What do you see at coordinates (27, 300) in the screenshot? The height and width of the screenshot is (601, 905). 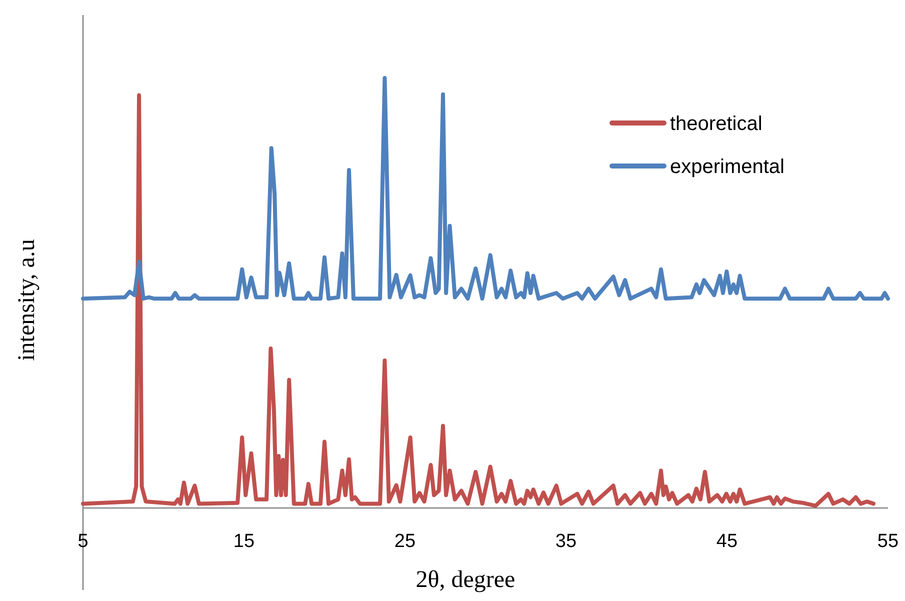 I see `y-axis-title: intensity, a.u` at bounding box center [27, 300].